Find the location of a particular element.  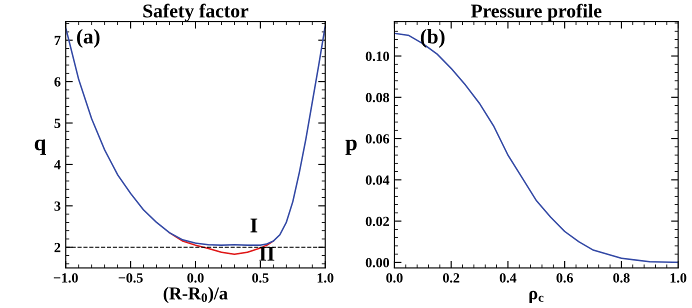

x-tick-label: 0.8 is located at coordinates (621, 278).